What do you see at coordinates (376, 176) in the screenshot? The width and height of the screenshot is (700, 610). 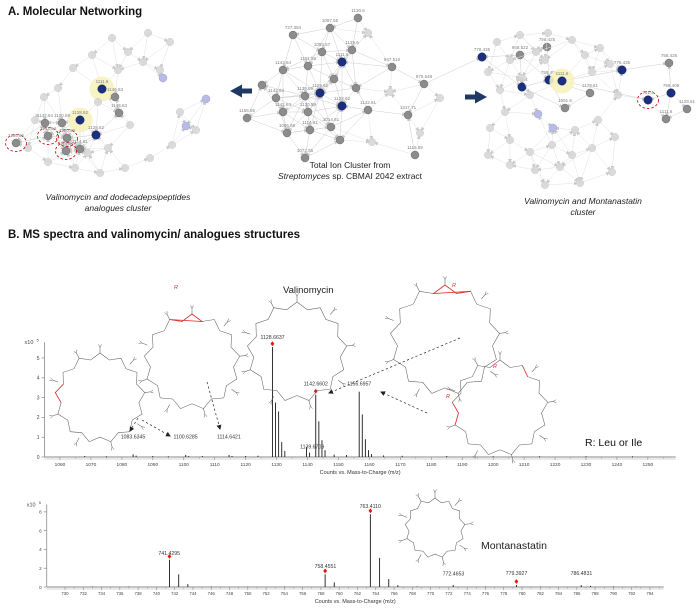 I see `middle-caption-rest: sp. CBMAI 2042 extract` at bounding box center [376, 176].